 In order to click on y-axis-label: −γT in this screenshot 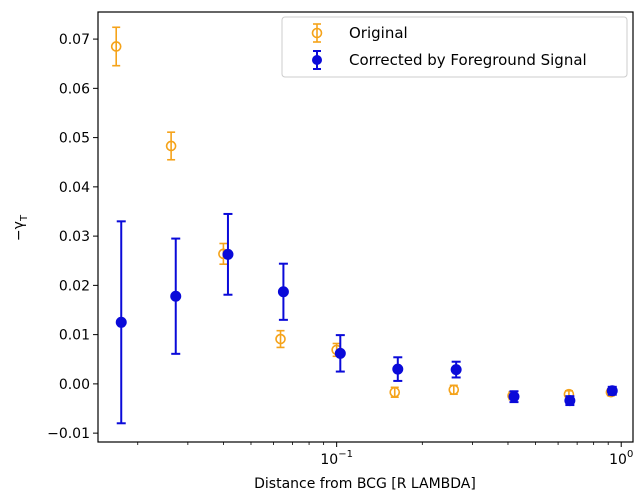, I will do `click(20, 227)`.